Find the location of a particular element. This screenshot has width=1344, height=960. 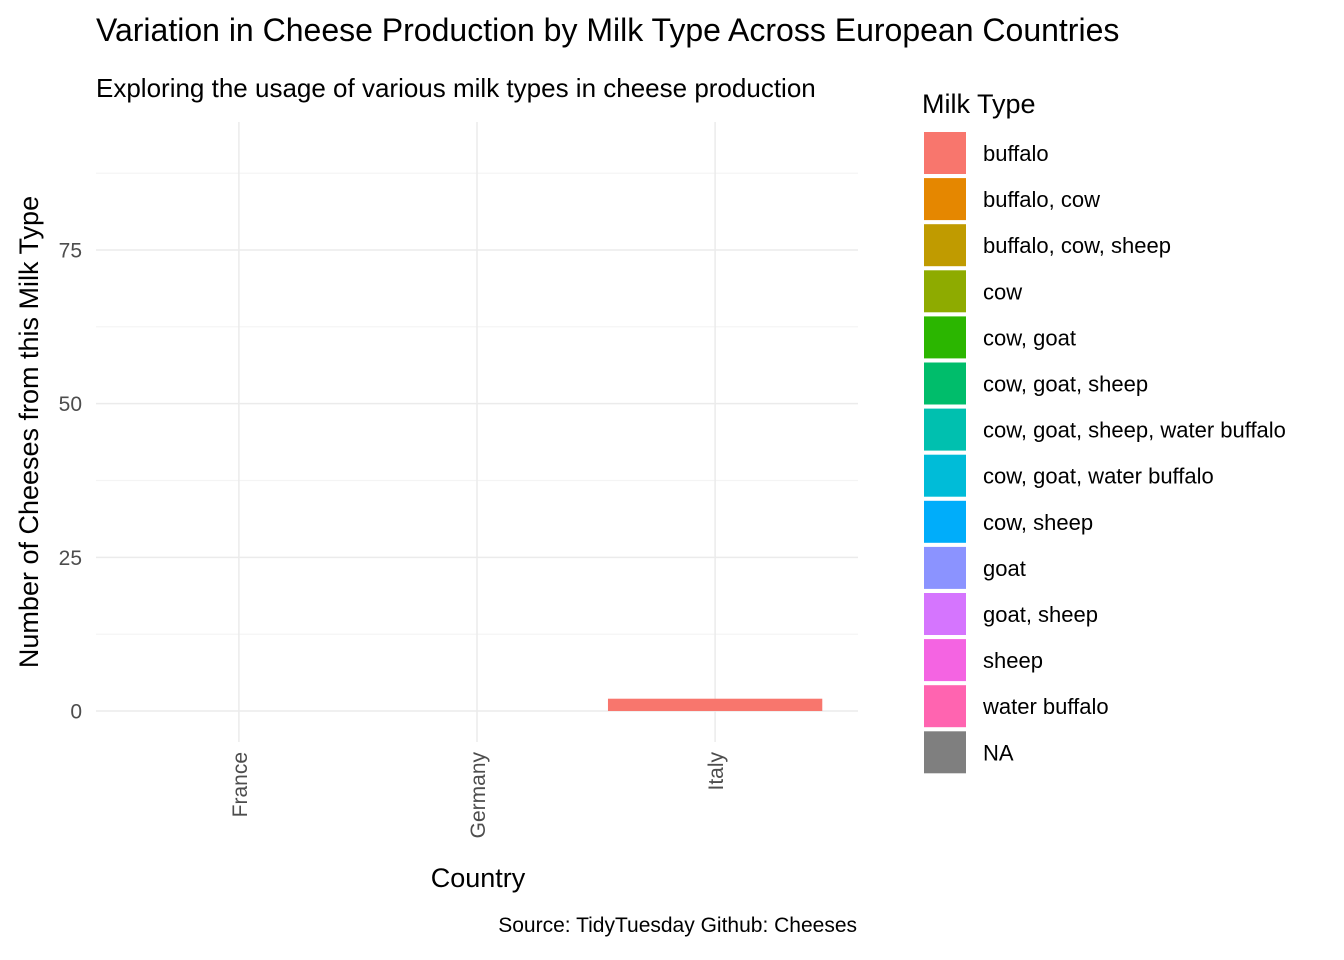

y-axis-ticks: 0 25 50 75 is located at coordinates (70, 482).